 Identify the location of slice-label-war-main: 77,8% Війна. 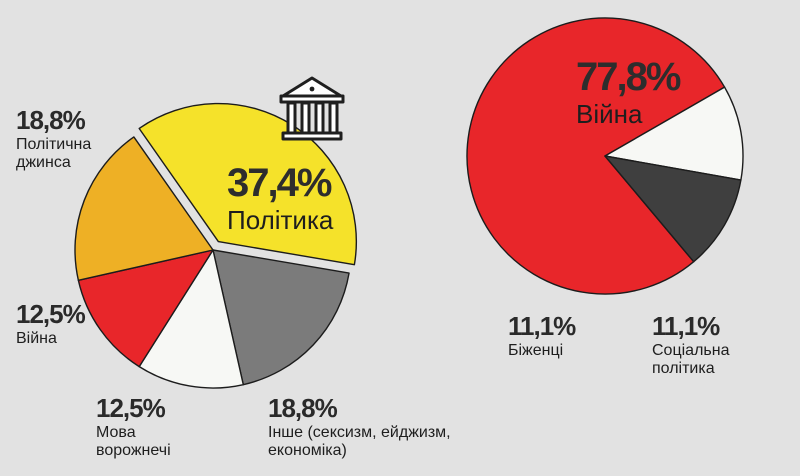
(628, 92).